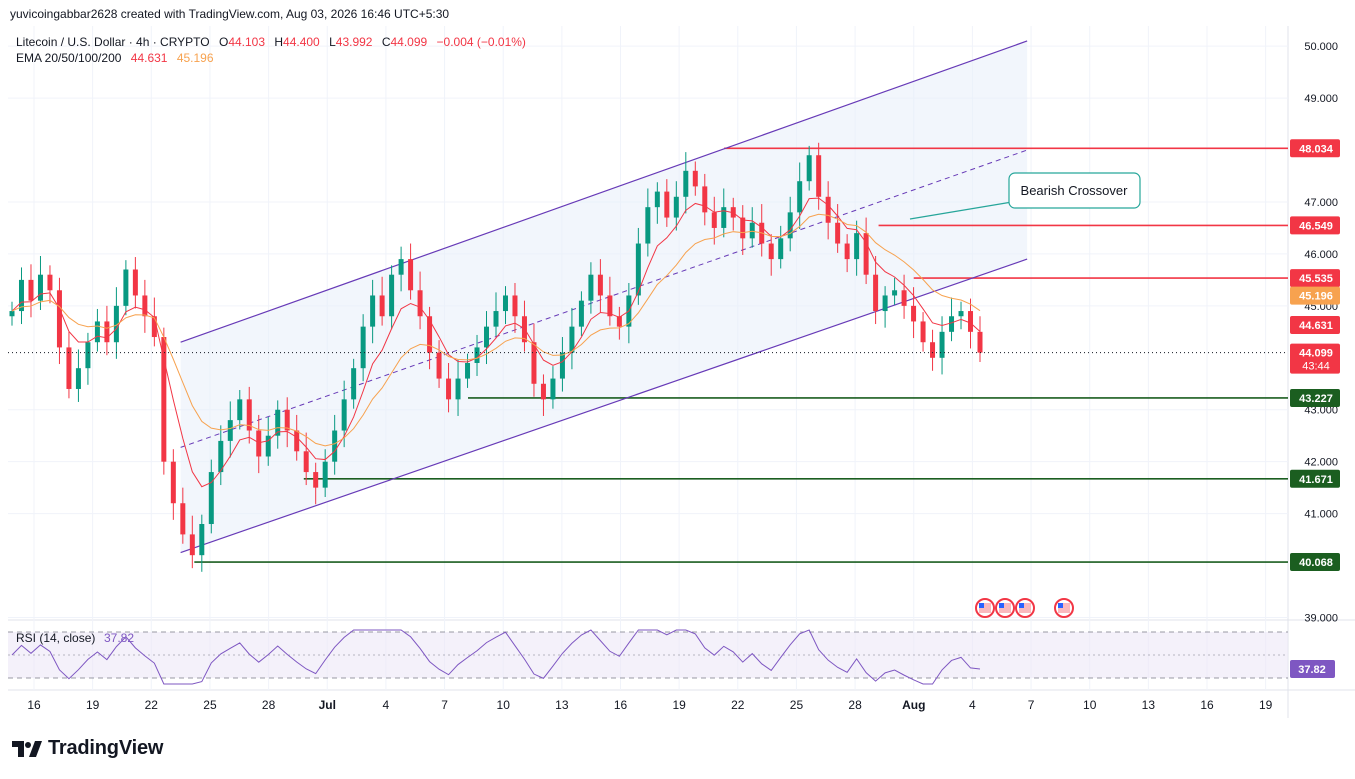 The image size is (1355, 779). What do you see at coordinates (961, 210) in the screenshot?
I see `callout-pointer` at bounding box center [961, 210].